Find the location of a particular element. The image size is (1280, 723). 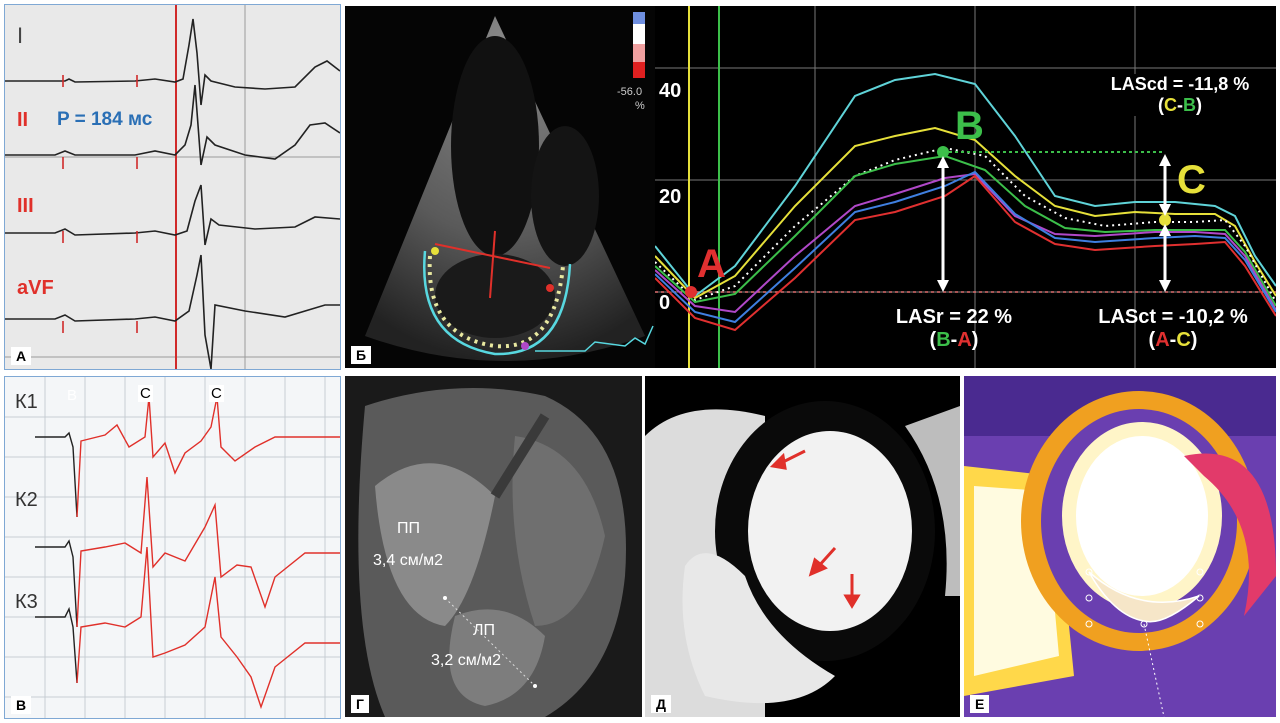

strain-curve-blue is located at coordinates (965, 247).